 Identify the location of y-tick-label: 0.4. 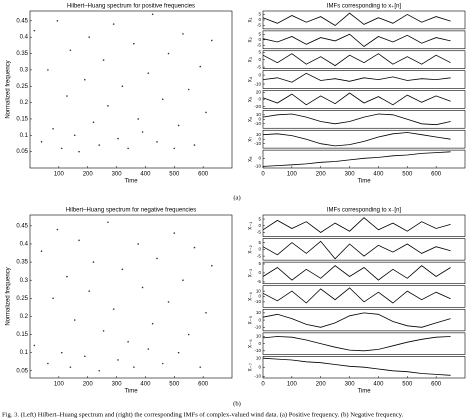
(24, 245).